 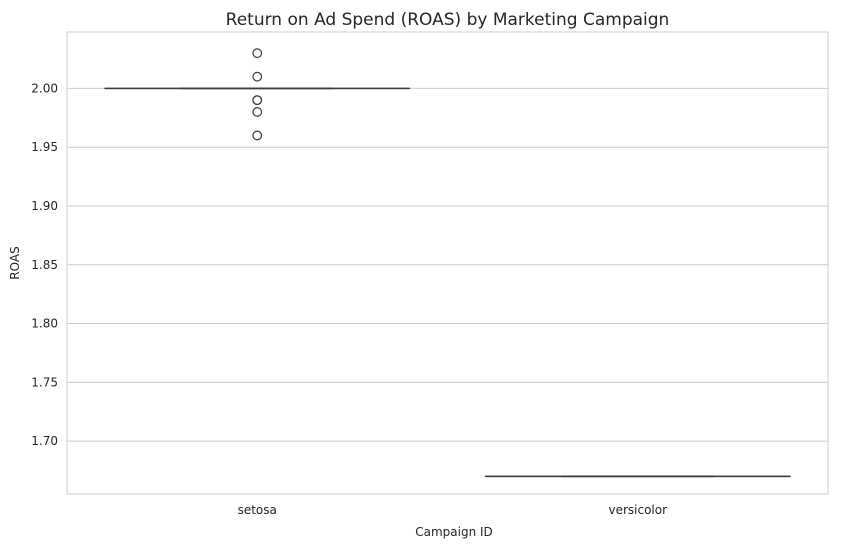 What do you see at coordinates (44, 206) in the screenshot?
I see `y-tick-label: 1.90` at bounding box center [44, 206].